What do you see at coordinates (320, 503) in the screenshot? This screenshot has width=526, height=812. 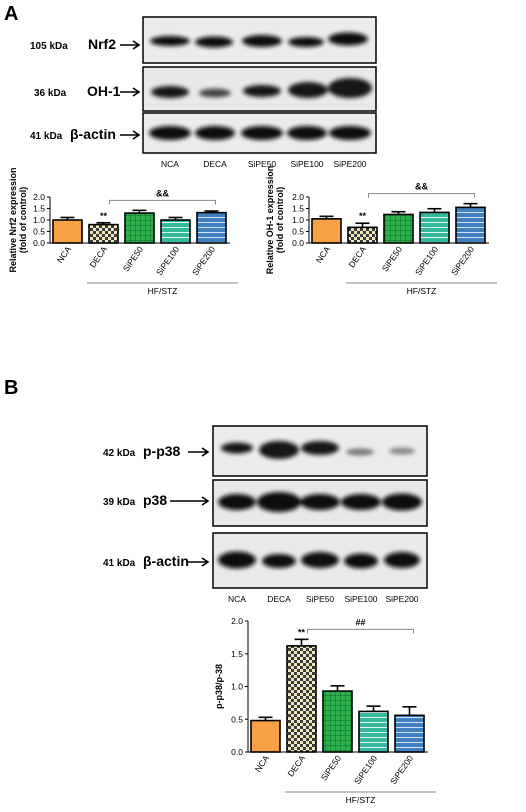 I see `blot-p38` at bounding box center [320, 503].